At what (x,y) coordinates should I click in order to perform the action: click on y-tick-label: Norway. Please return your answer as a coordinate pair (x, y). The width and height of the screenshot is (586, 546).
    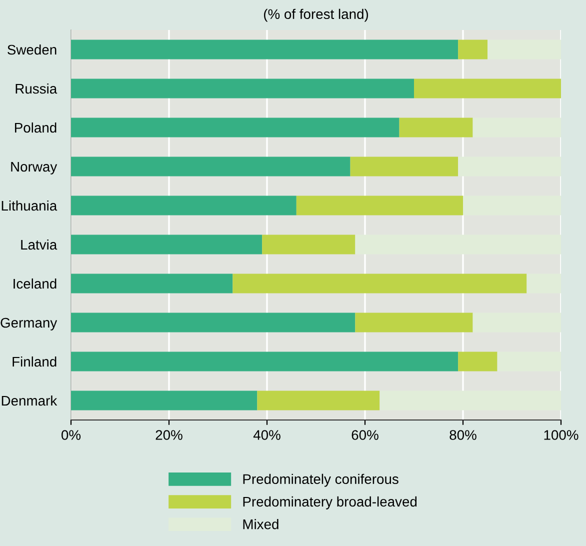
    Looking at the image, I should click on (34, 168).